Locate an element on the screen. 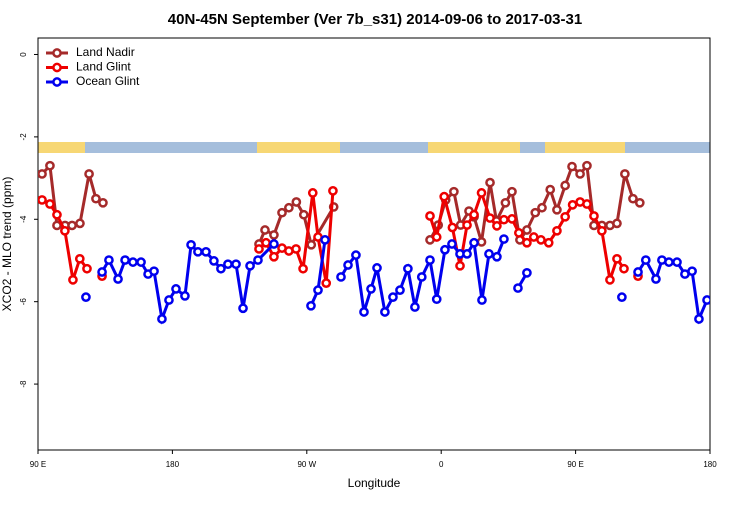 Image resolution: width=750 pixels, height=505 pixels. y-axis-label: XCO2 - MLO trend (ppm) is located at coordinates (7, 244).